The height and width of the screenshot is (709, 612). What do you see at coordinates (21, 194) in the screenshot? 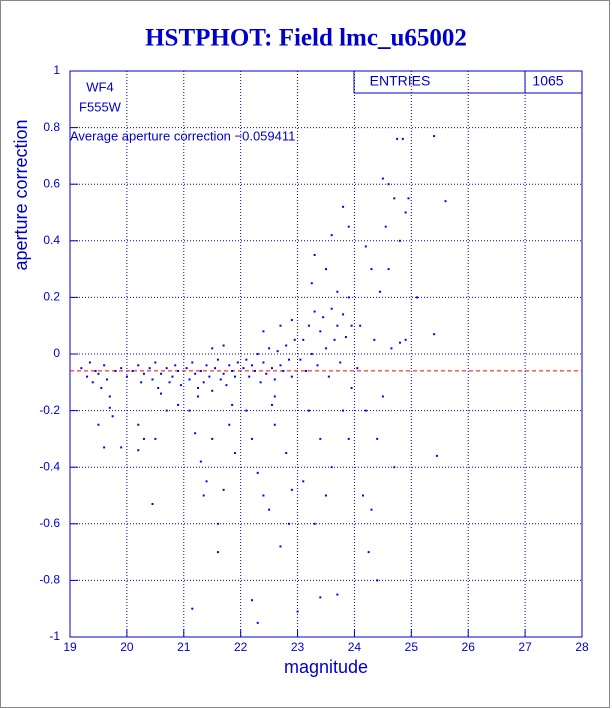
I see `y-axis-title: aperture correction` at bounding box center [21, 194].